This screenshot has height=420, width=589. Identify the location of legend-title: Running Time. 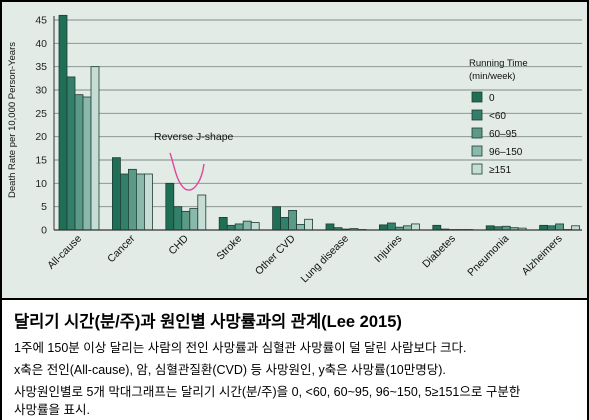
(498, 63).